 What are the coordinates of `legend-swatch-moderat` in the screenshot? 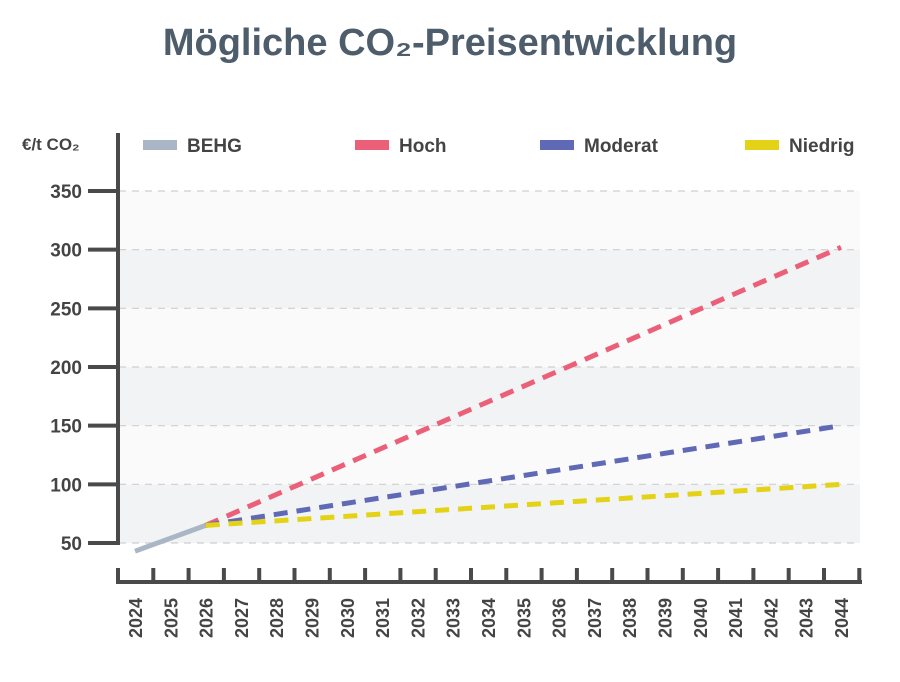 It's located at (557, 145).